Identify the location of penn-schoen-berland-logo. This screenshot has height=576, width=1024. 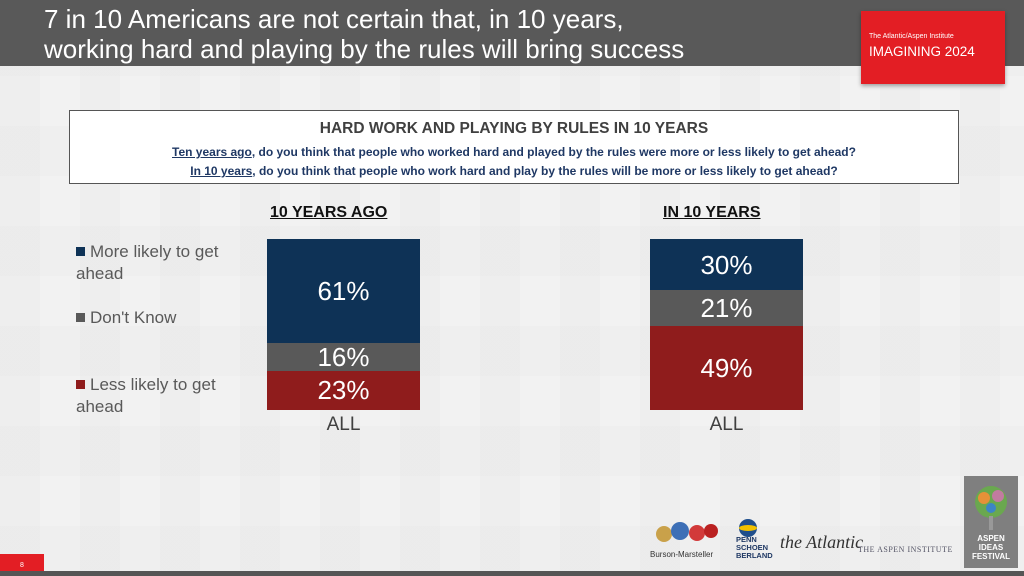
(759, 543).